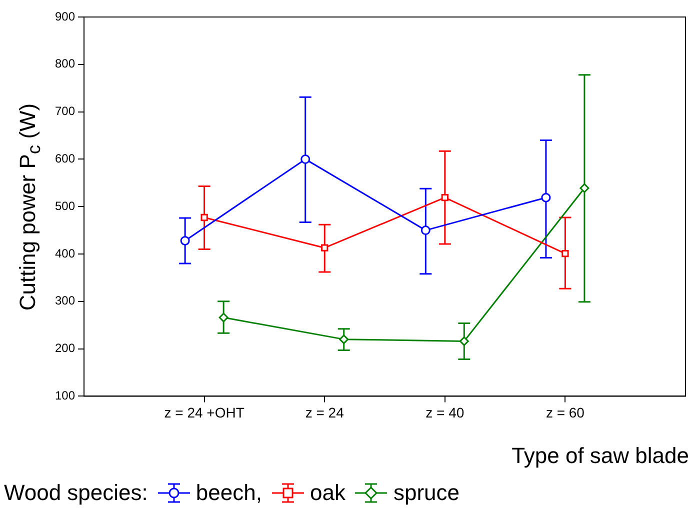 This screenshot has width=691, height=518. What do you see at coordinates (65, 301) in the screenshot?
I see `y-tick-label: 300` at bounding box center [65, 301].